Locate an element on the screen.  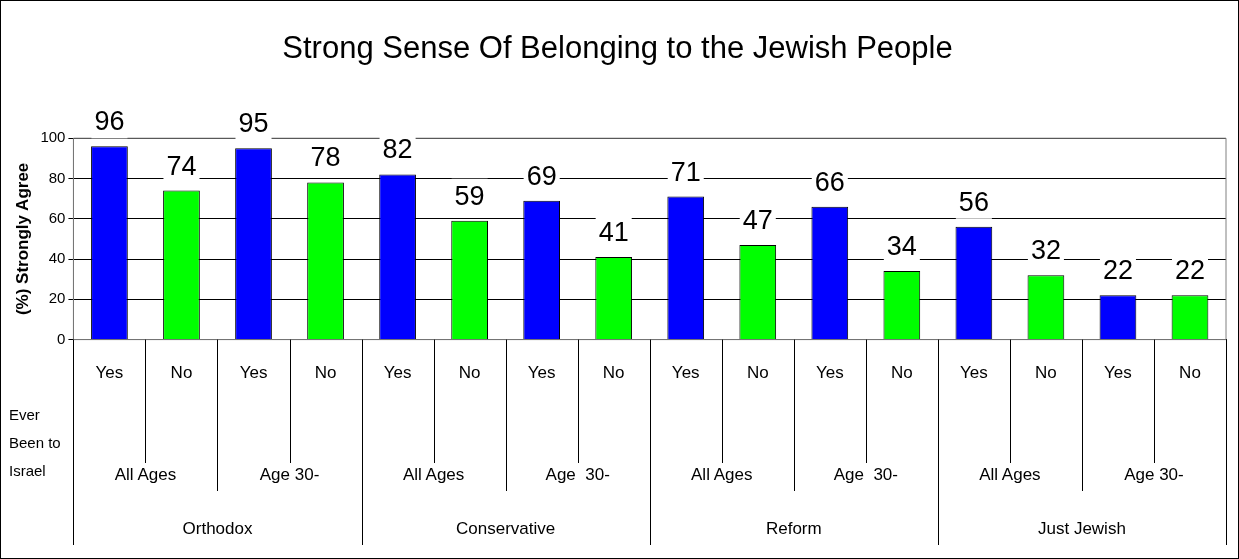
data-label: 71 is located at coordinates (685, 171).